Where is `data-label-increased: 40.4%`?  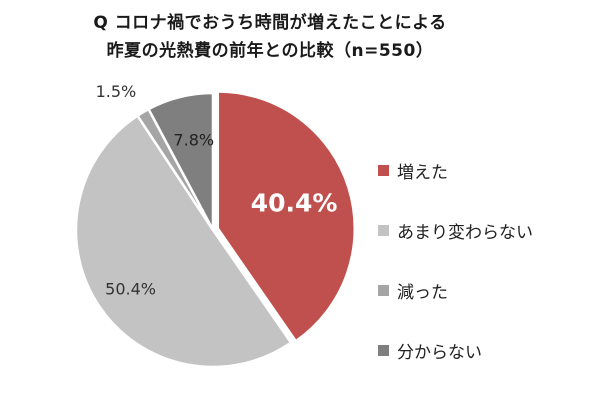 data-label-increased: 40.4% is located at coordinates (294, 203).